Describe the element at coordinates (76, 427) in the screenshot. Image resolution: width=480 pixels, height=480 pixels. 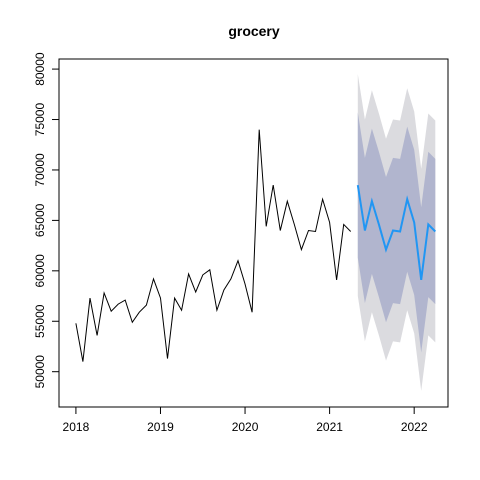
I see `x-tick-label: 2018` at that location.